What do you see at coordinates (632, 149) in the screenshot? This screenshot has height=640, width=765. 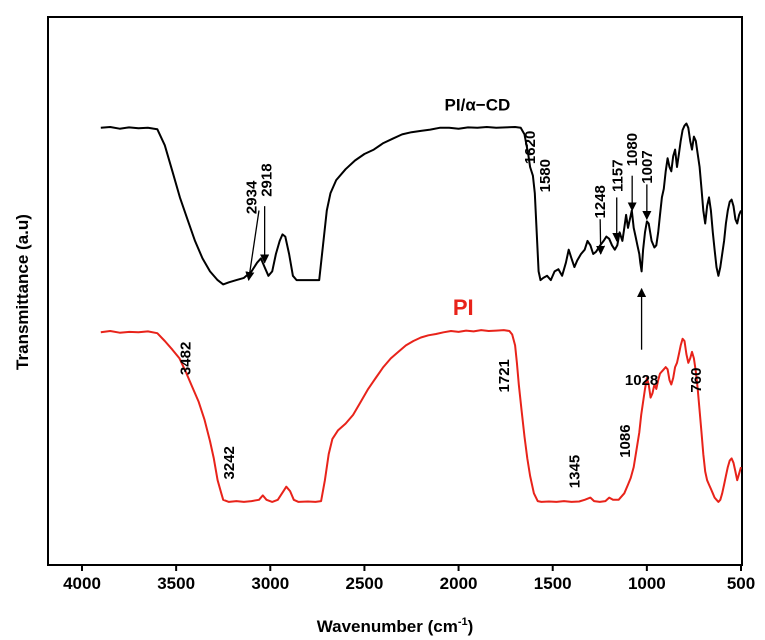 I see `peak-label-1080: 1080` at bounding box center [632, 149].